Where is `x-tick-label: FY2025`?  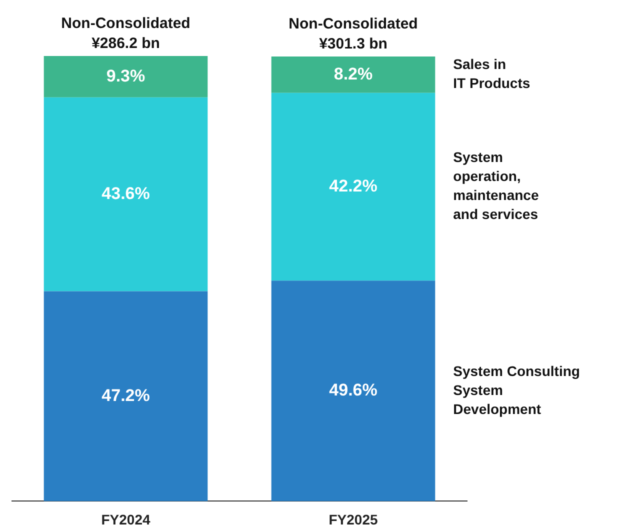
x-tick-label: FY2025 is located at coordinates (353, 519).